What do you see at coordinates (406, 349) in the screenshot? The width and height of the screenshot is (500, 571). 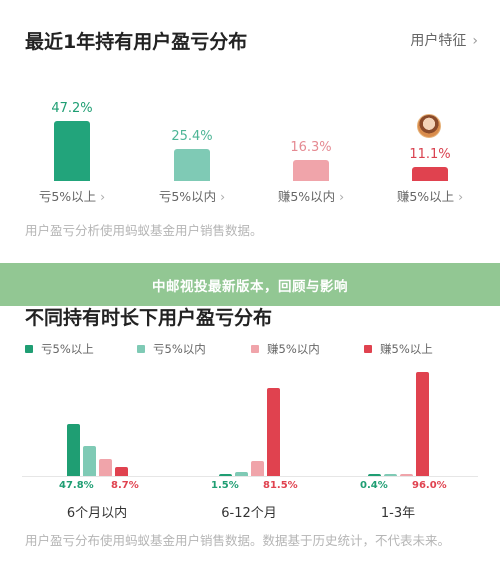 I see `legend-label: 赚5%以上` at bounding box center [406, 349].